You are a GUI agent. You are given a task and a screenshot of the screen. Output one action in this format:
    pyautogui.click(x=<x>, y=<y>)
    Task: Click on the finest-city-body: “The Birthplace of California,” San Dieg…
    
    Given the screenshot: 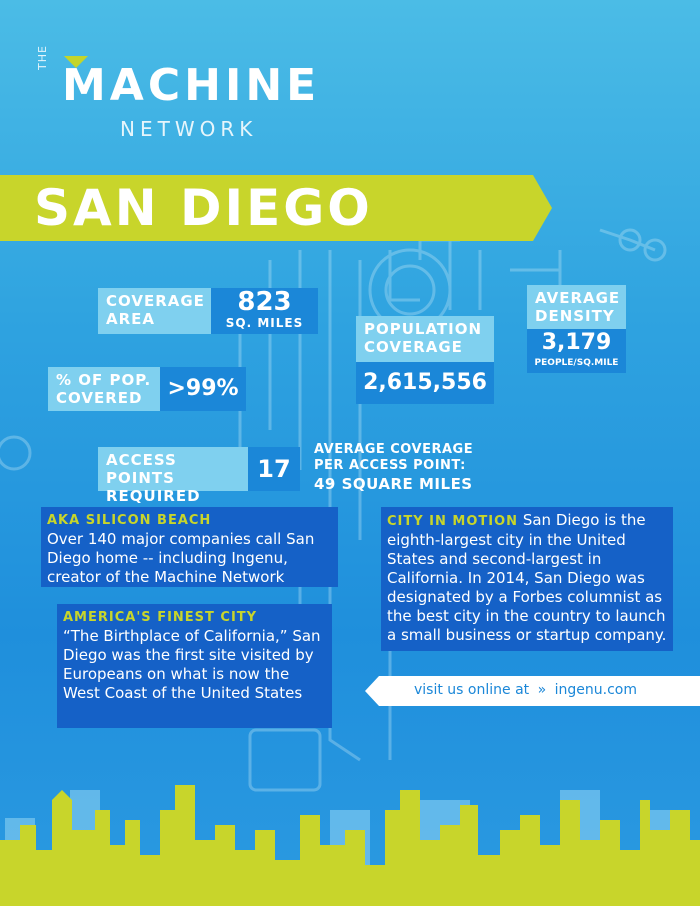 What is the action you would take?
    pyautogui.click(x=192, y=664)
    